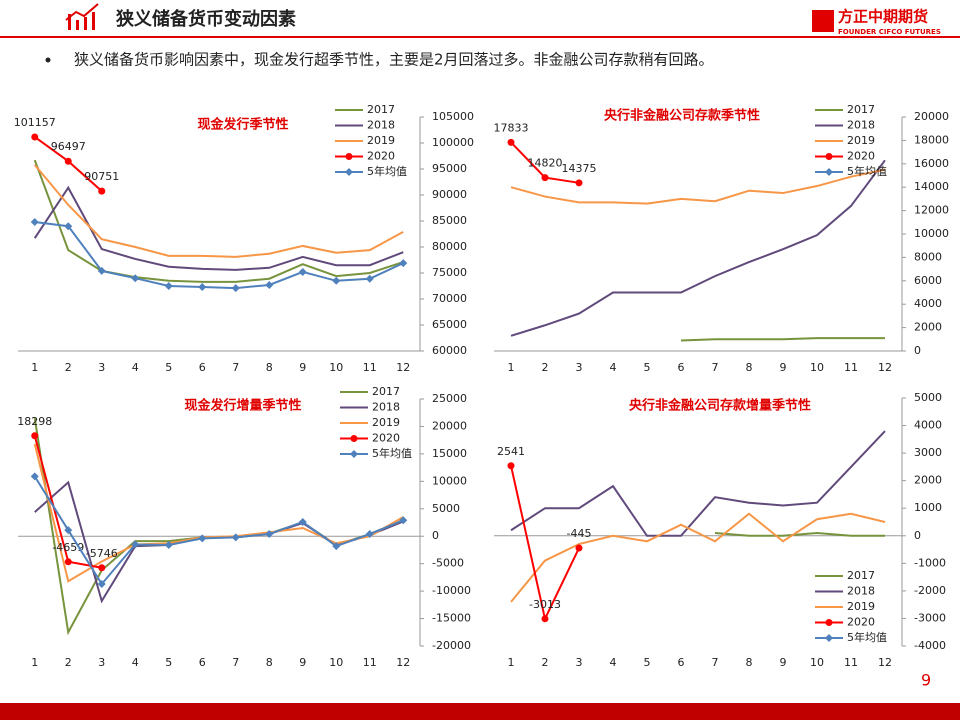 The height and width of the screenshot is (724, 960). Describe the element at coordinates (34, 421) in the screenshot. I see `data-label: 18298` at that location.